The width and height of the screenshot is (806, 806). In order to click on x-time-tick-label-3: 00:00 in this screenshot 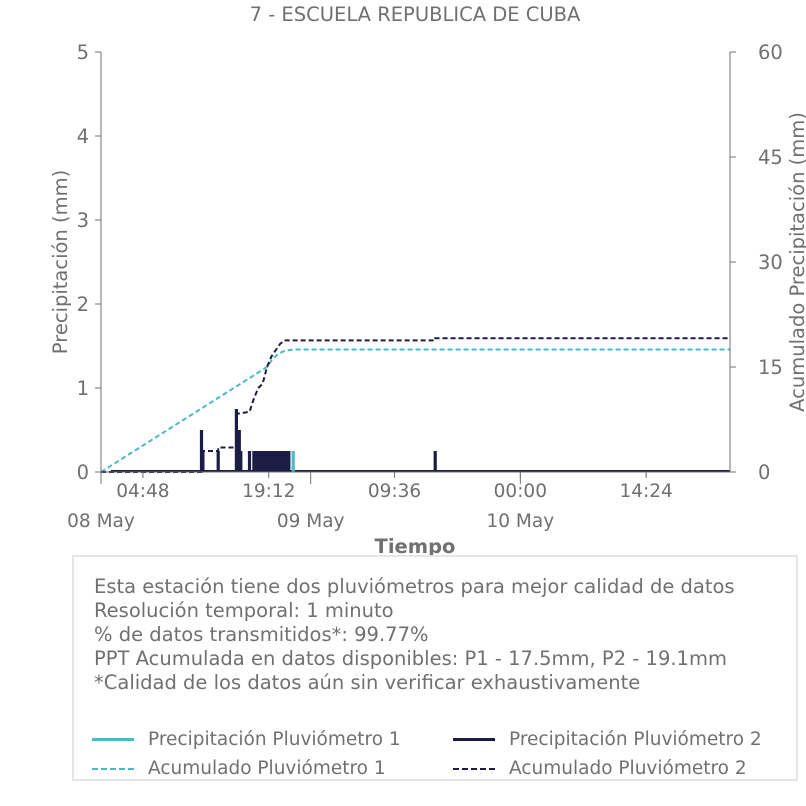, I will do `click(520, 491)`.